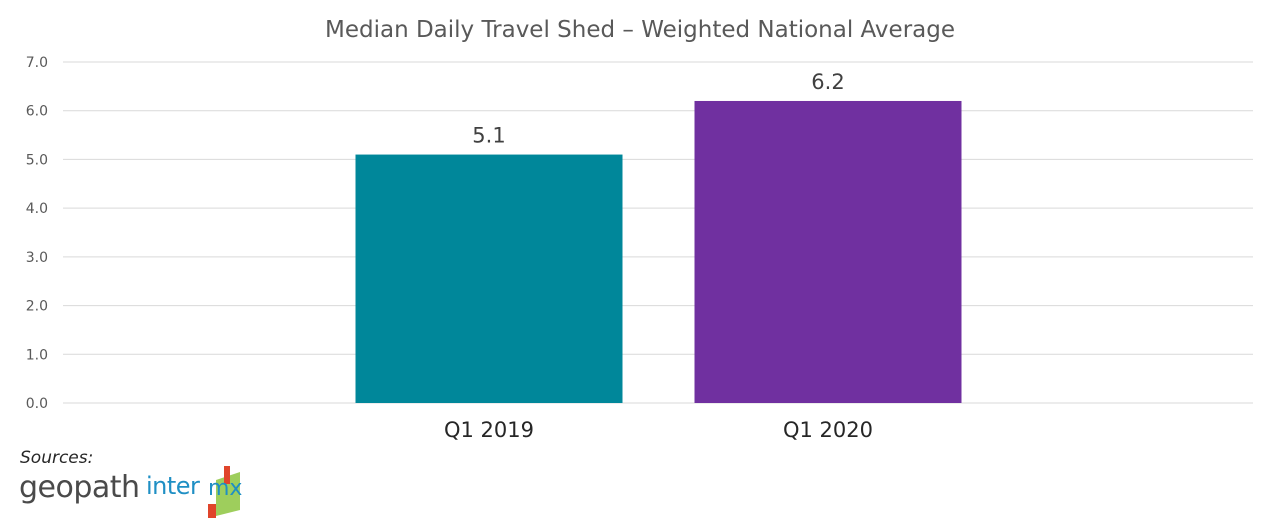 Image resolution: width=1272 pixels, height=527 pixels. What do you see at coordinates (37, 404) in the screenshot?
I see `y-tick-label: 0.0` at bounding box center [37, 404].